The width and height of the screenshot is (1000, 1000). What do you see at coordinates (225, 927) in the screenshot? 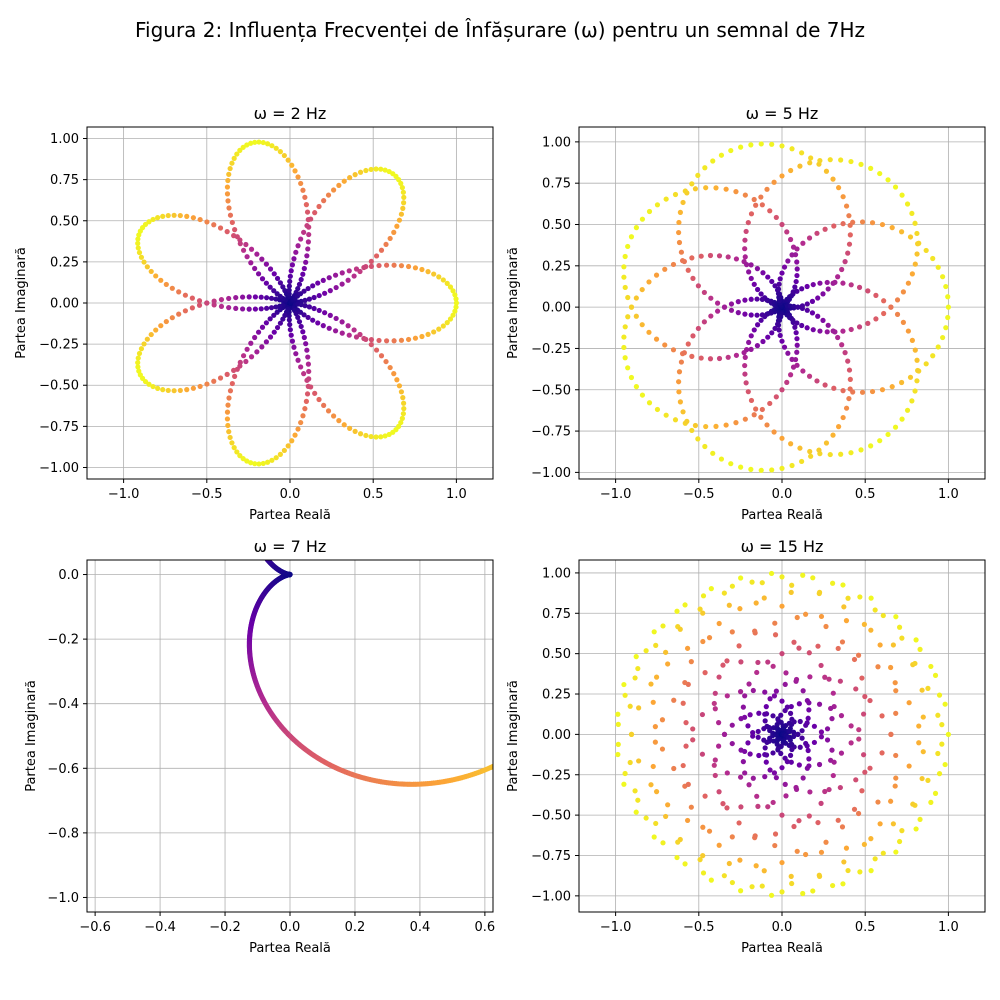
I see `x-tick-label: −0.2` at bounding box center [225, 927].